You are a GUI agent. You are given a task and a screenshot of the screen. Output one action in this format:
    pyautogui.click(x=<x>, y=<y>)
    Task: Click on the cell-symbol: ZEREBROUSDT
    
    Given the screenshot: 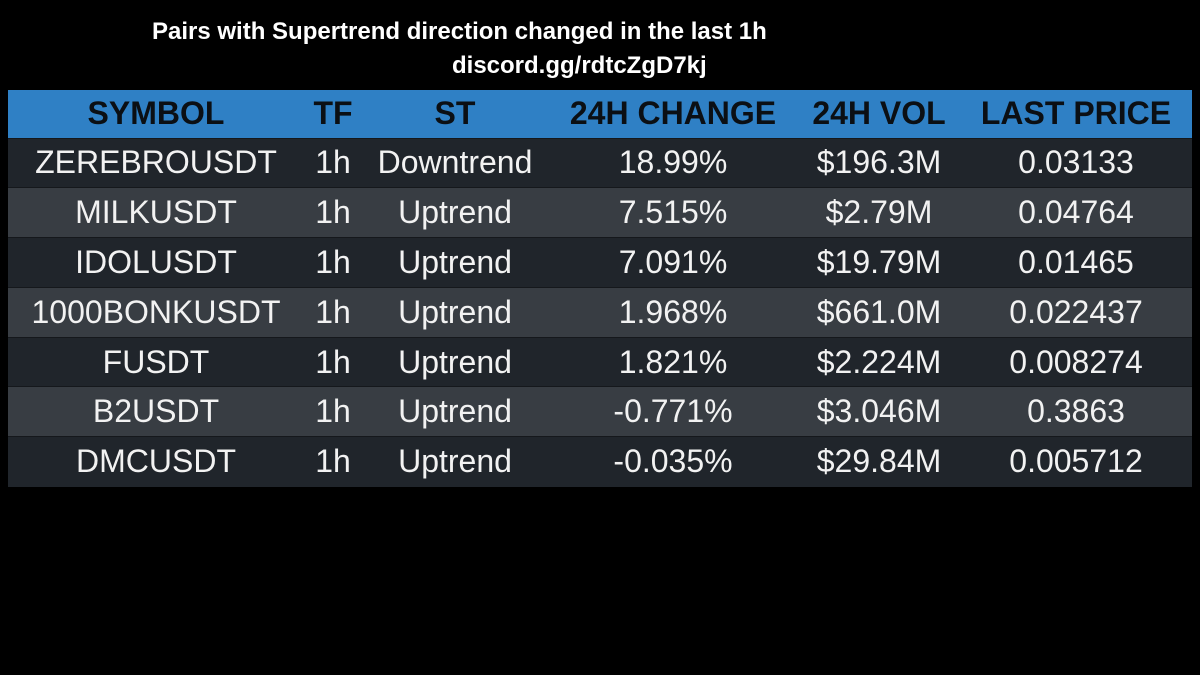 What is the action you would take?
    pyautogui.click(x=156, y=162)
    